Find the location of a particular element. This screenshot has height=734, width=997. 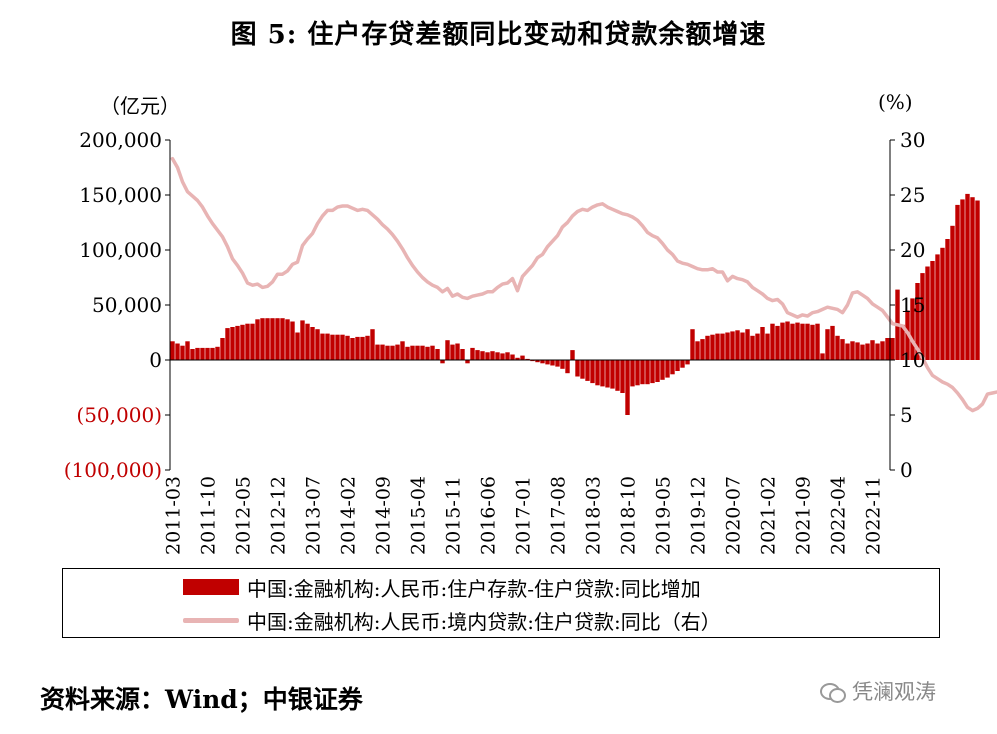

x-tick-label: 2012-05 is located at coordinates (244, 515).